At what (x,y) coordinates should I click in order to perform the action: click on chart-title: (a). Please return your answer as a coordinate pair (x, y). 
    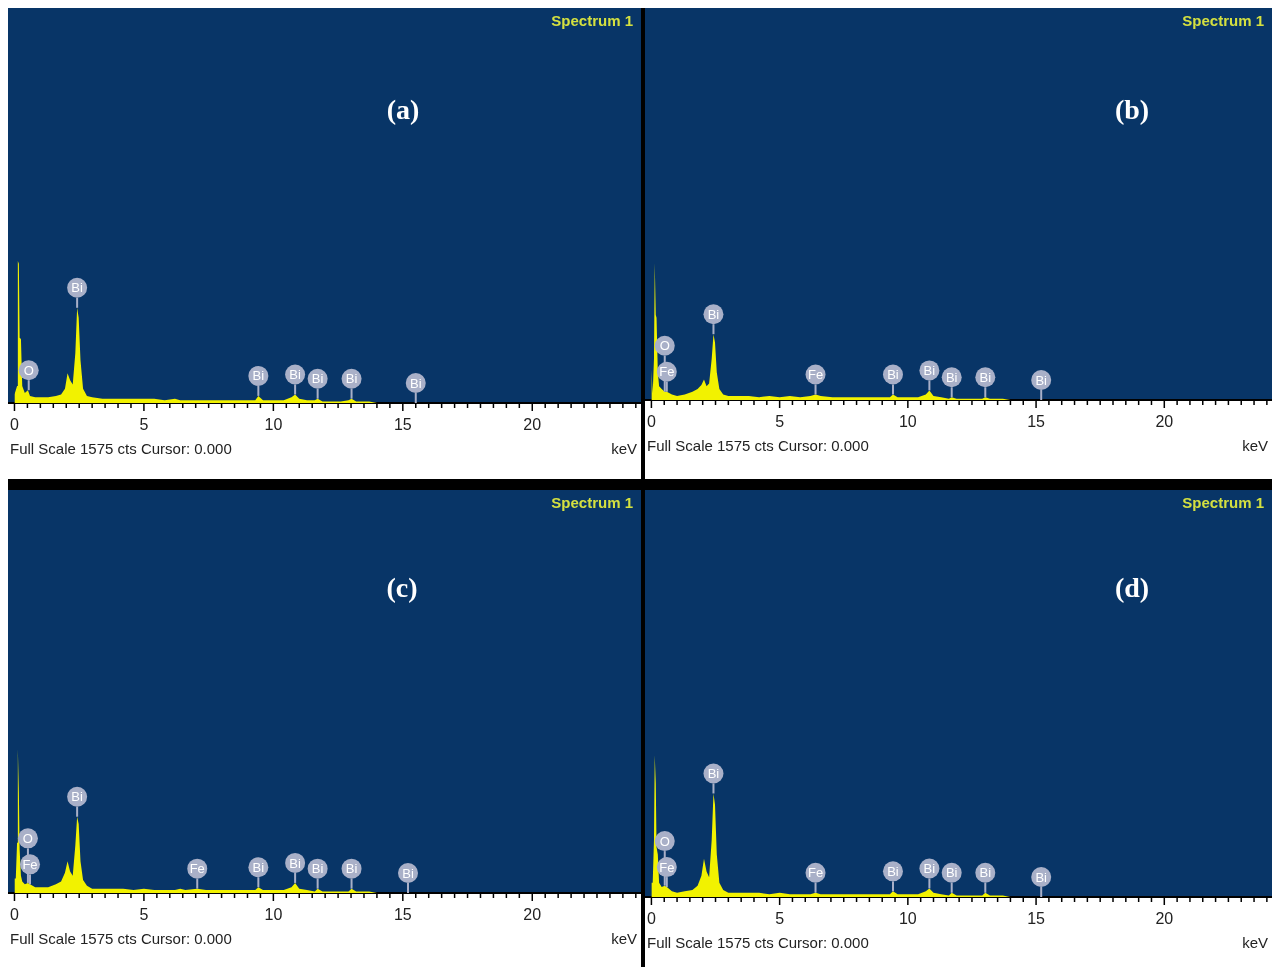
    Looking at the image, I should click on (403, 110).